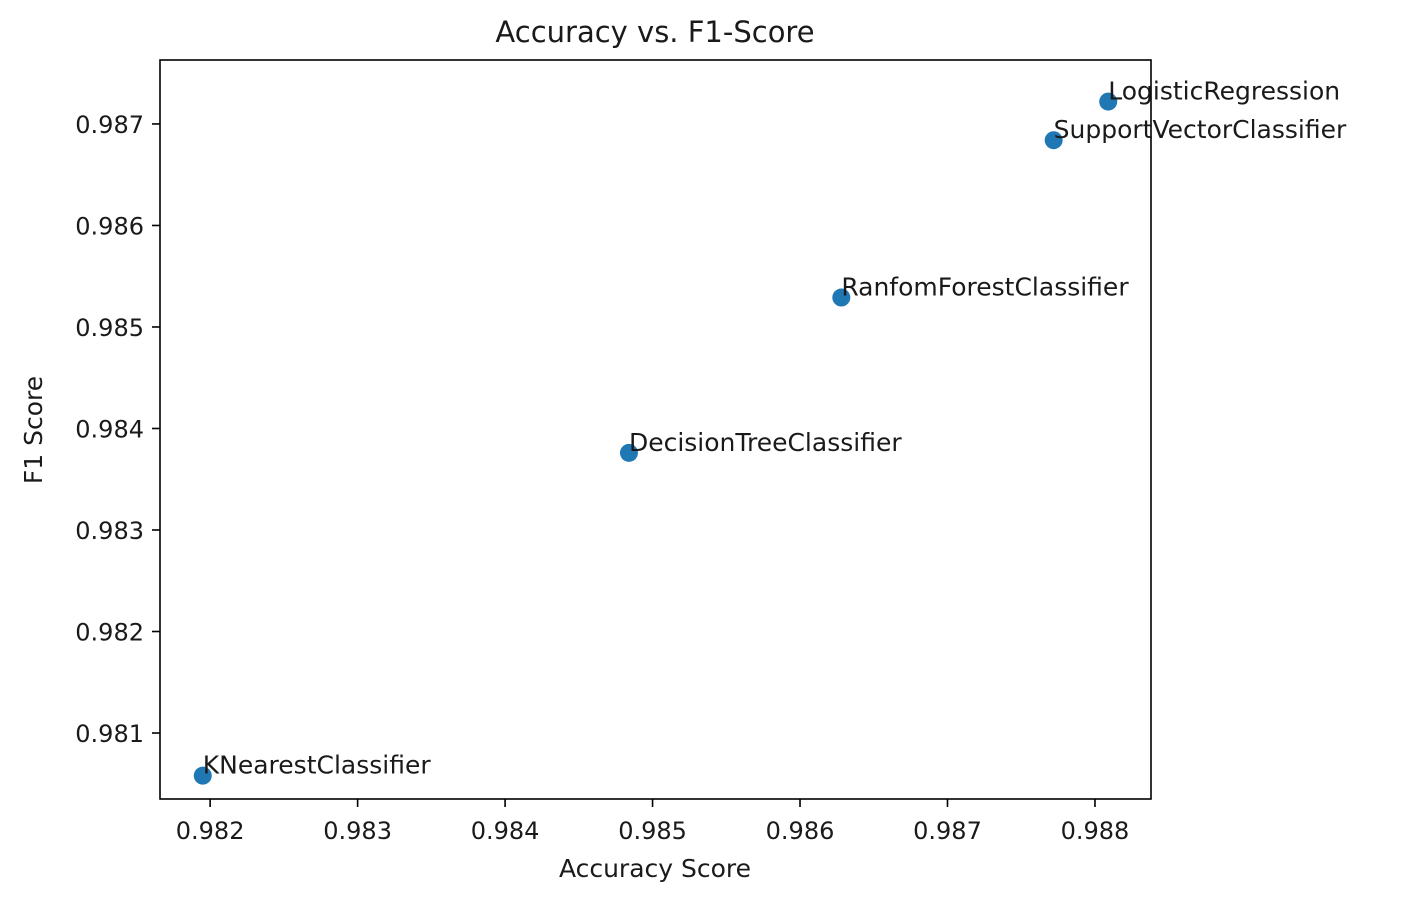 The height and width of the screenshot is (897, 1410). I want to click on point-label: KNearestClassifier, so click(317, 765).